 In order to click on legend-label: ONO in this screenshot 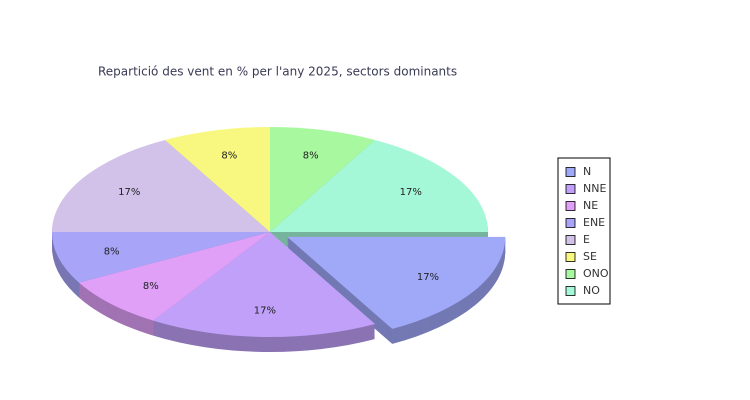, I will do `click(596, 273)`.